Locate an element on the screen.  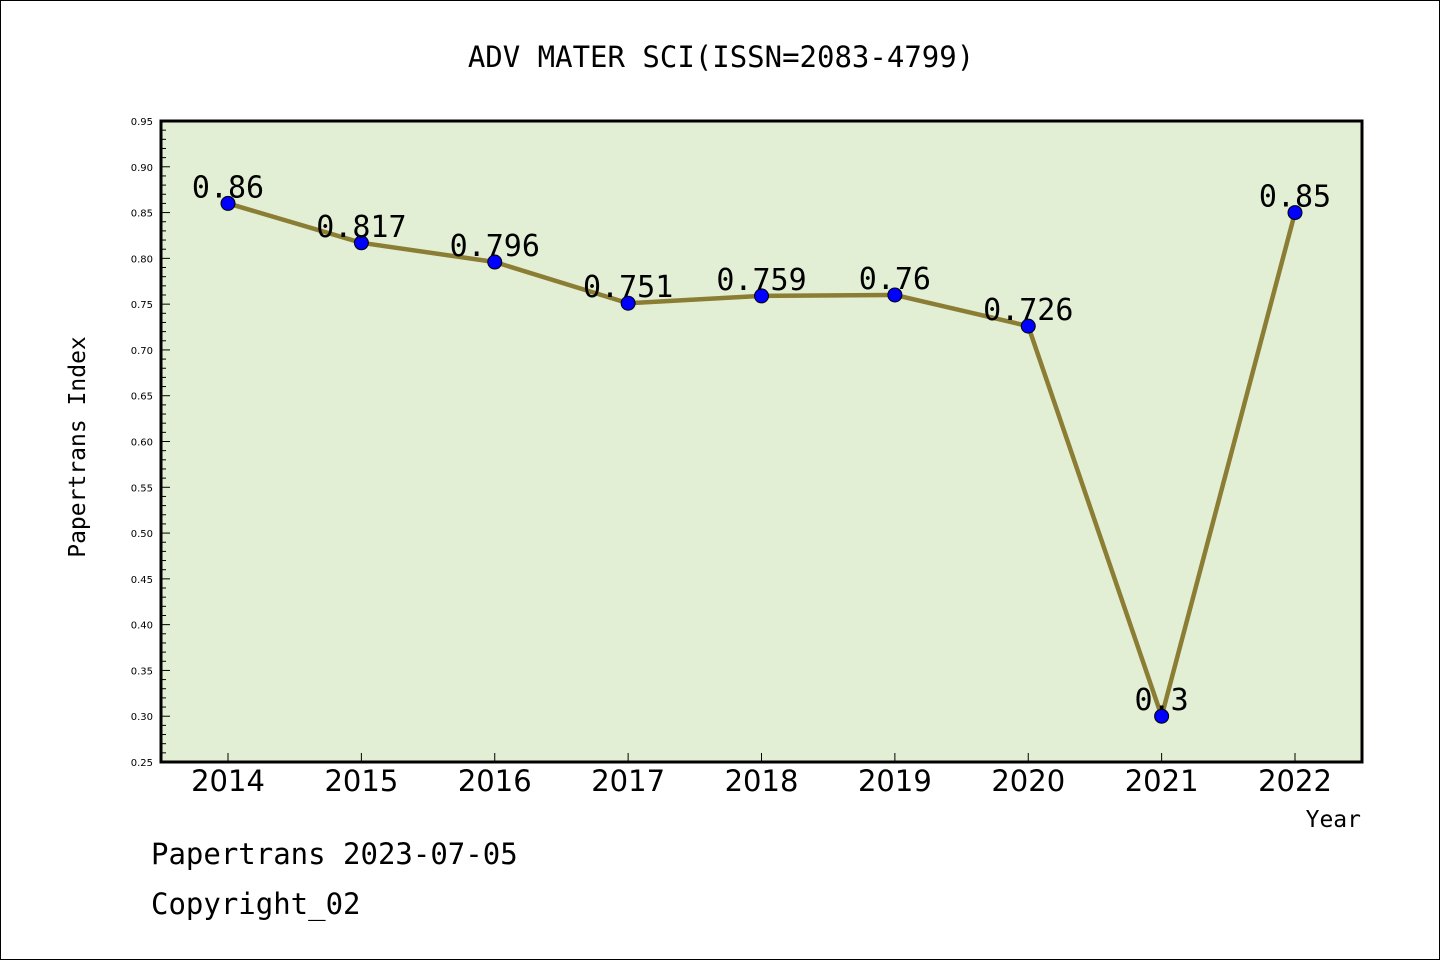
data-label: 0.796 is located at coordinates (495, 246).